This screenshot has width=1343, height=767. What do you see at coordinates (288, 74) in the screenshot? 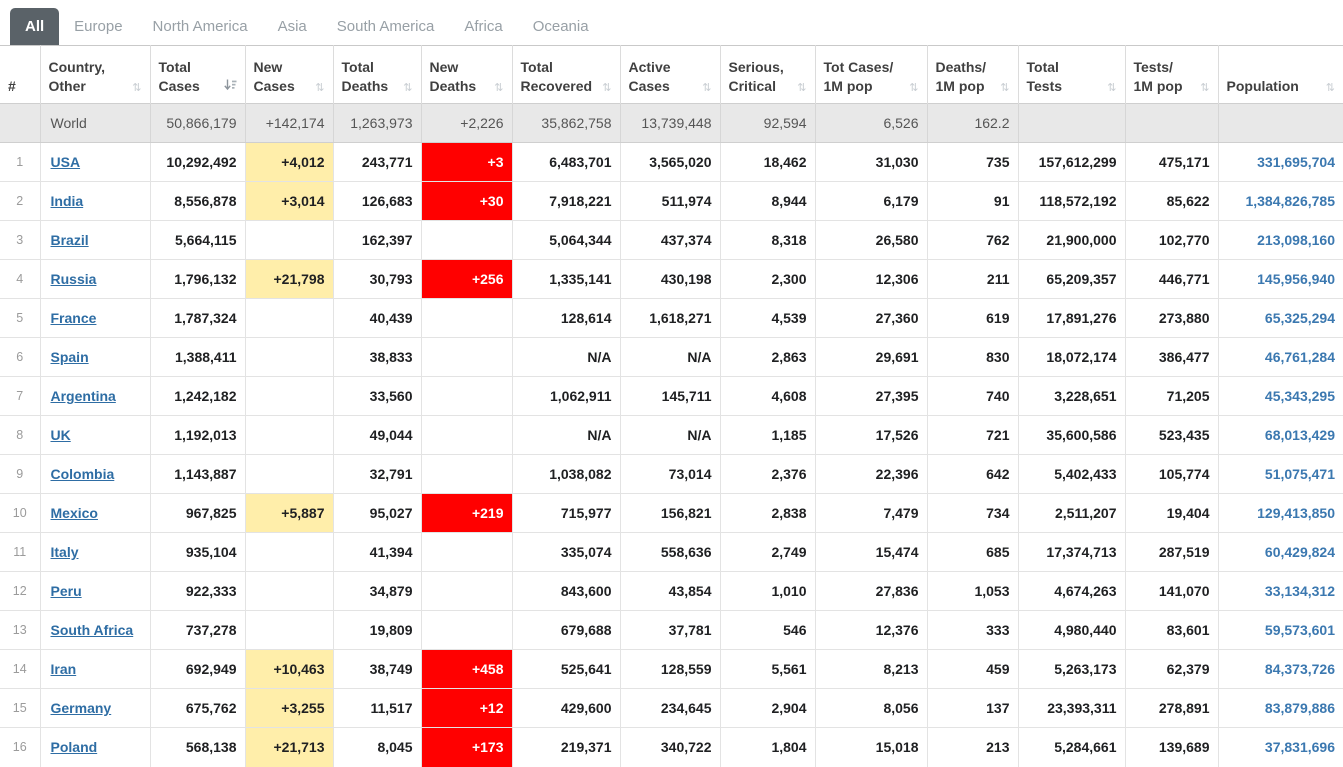
I see `col-header-new-cases: New Cases ⇅` at bounding box center [288, 74].